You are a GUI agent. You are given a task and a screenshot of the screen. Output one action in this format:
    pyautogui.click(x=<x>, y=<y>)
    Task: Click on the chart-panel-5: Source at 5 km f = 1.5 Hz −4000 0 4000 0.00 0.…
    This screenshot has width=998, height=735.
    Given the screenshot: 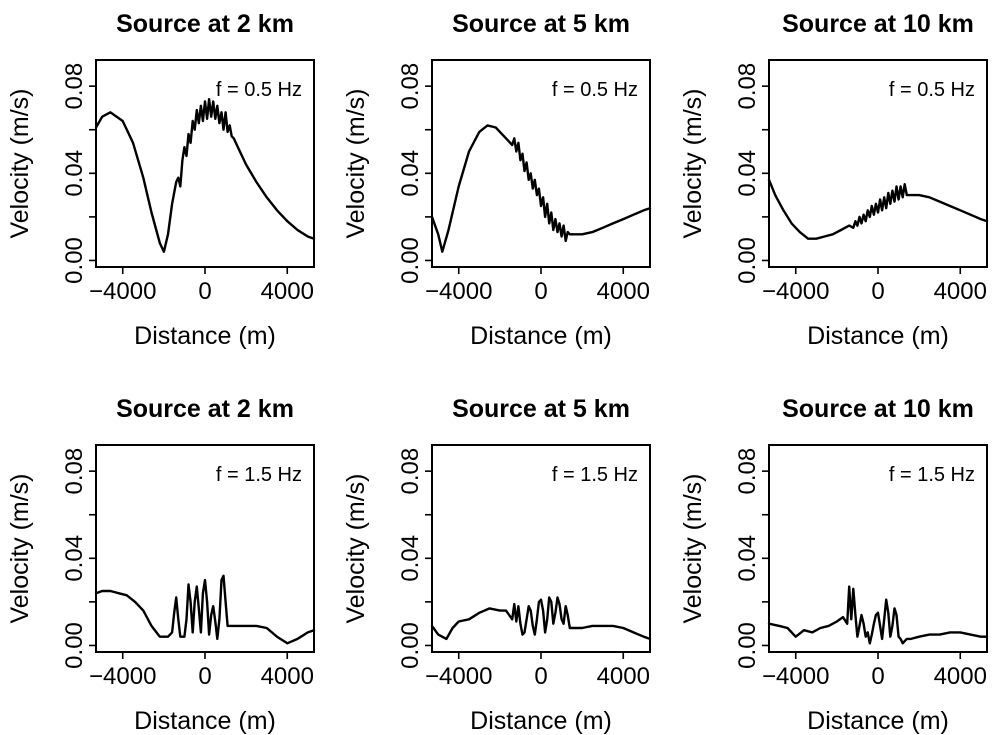 What is the action you would take?
    pyautogui.click(x=497, y=565)
    